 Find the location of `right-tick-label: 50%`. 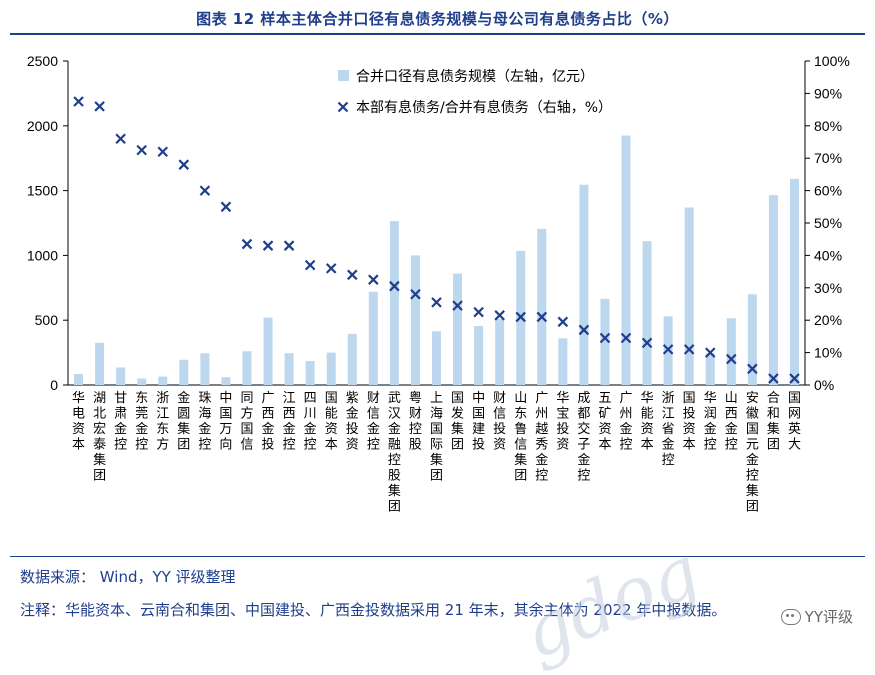

right-tick-label: 50% is located at coordinates (828, 223).